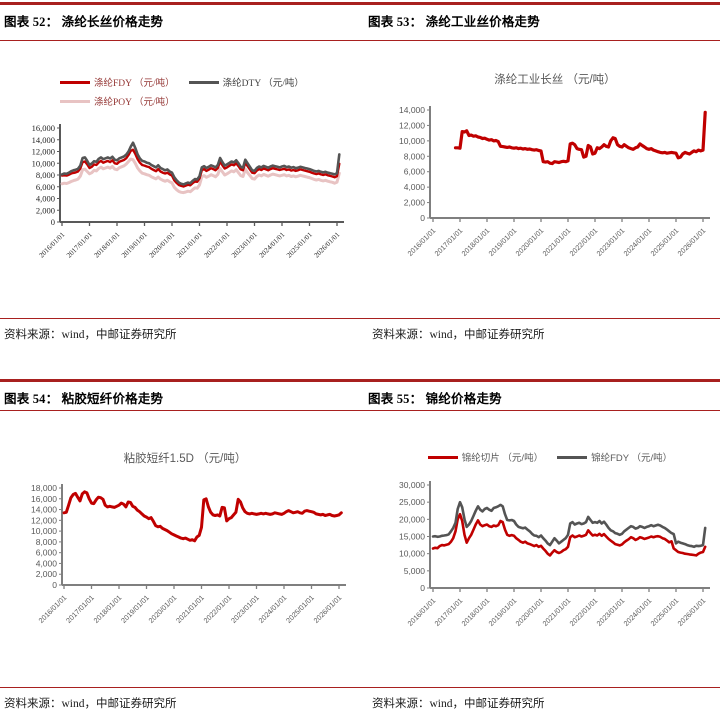 The width and height of the screenshot is (720, 719). I want to click on legend-item-poy: 涤纶POY （元/吨）, so click(117, 101).